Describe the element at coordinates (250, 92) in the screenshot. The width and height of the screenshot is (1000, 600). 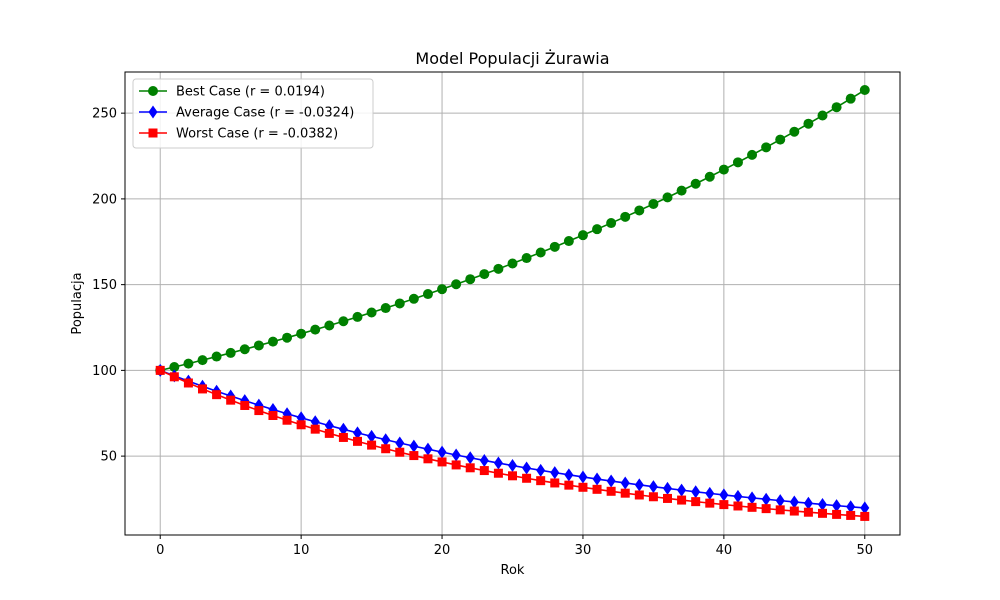
I see `legend-label: Best Case (r = 0.0194)` at that location.